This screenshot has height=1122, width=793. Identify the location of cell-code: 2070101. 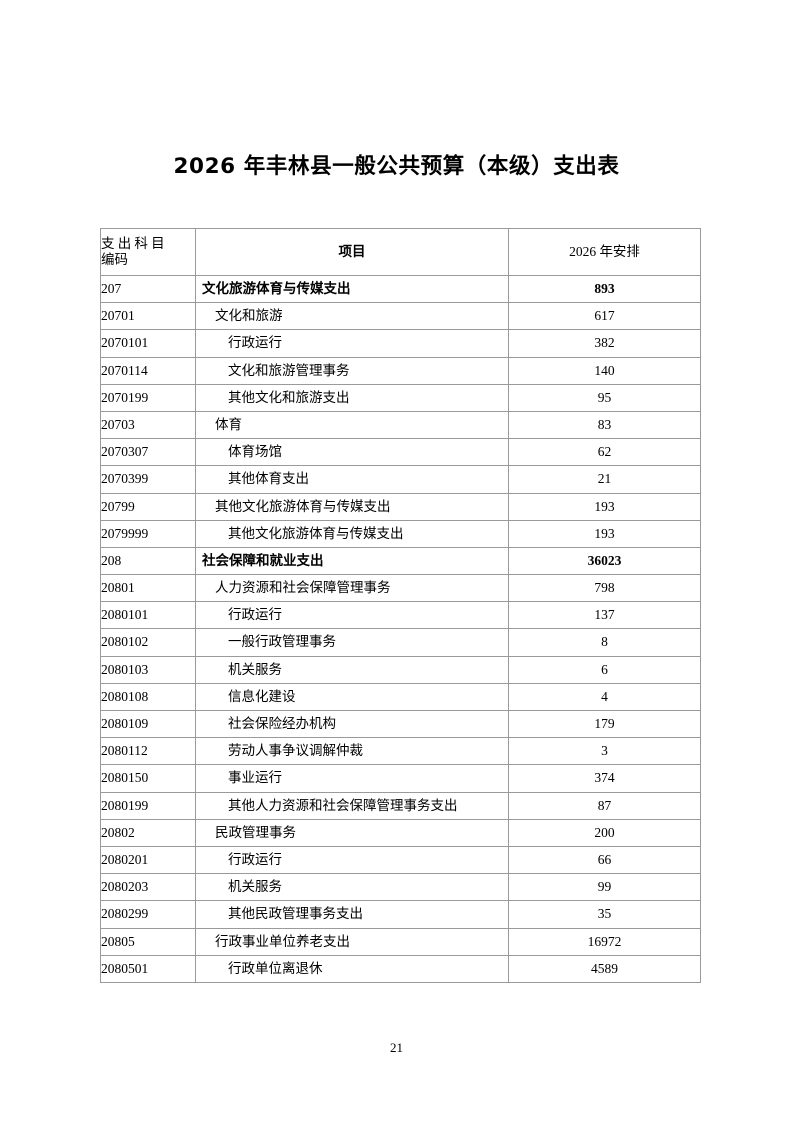
(148, 343).